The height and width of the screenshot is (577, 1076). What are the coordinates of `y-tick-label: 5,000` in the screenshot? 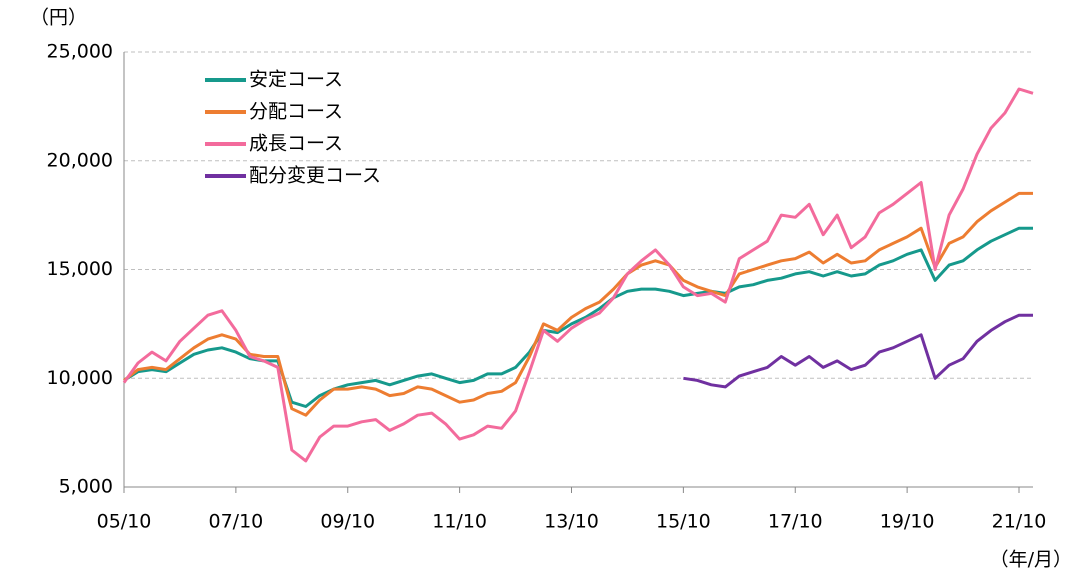 It's located at (86, 487).